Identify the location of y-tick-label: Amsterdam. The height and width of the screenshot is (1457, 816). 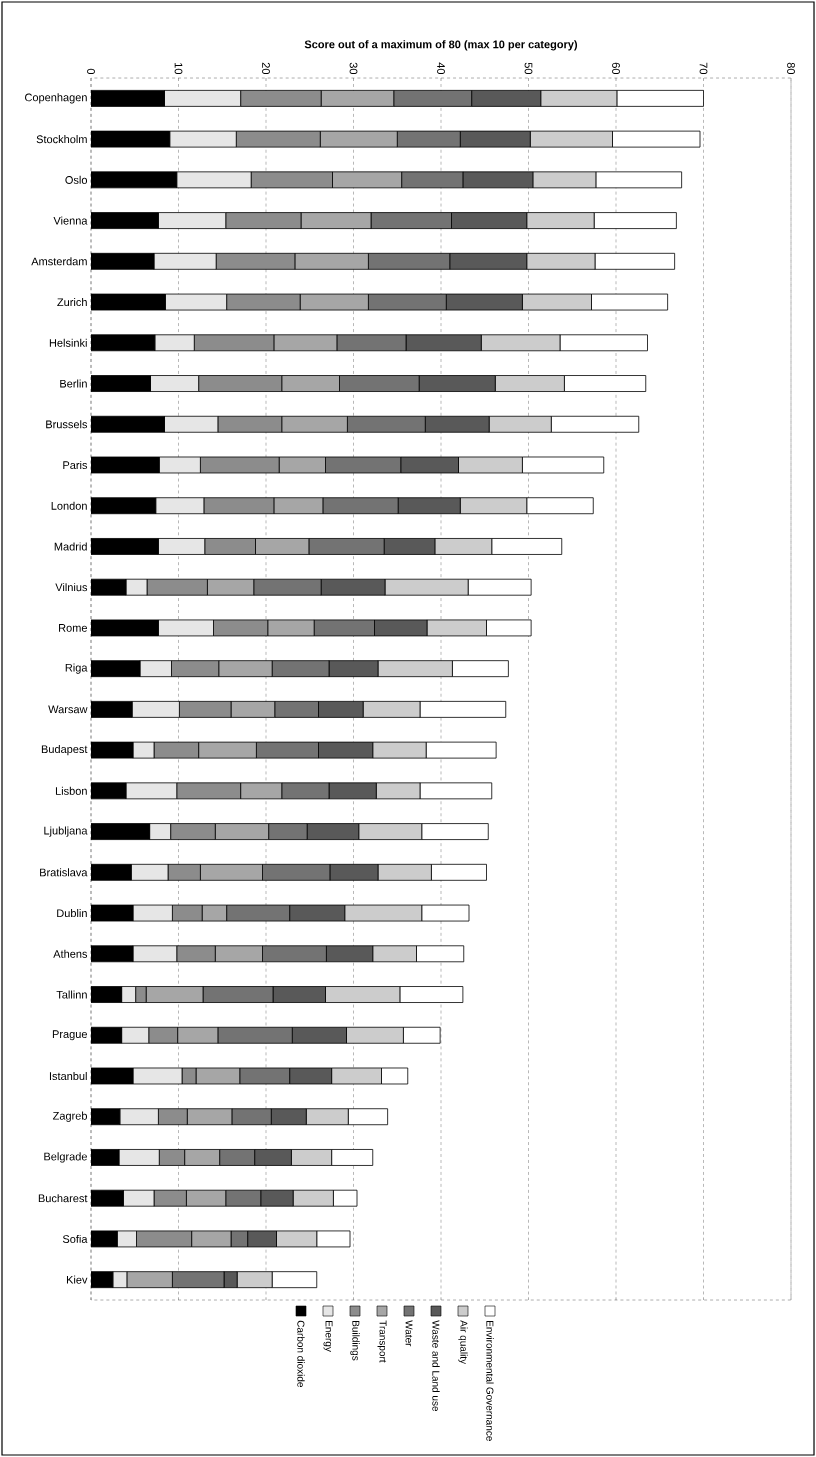
(59, 261).